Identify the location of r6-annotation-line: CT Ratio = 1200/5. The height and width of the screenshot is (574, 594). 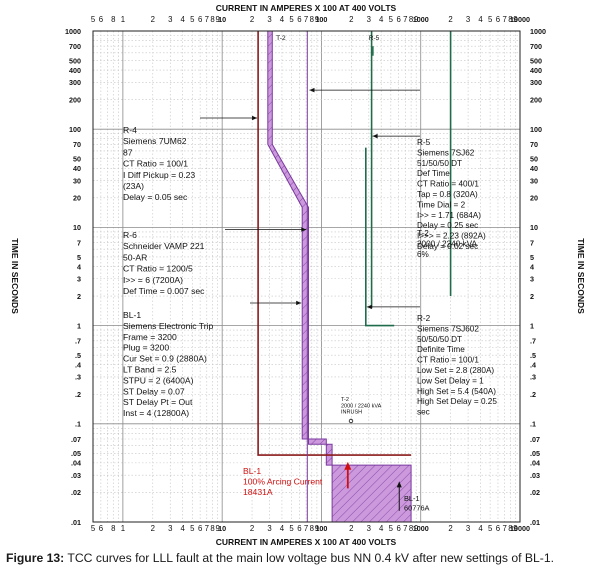
(158, 269).